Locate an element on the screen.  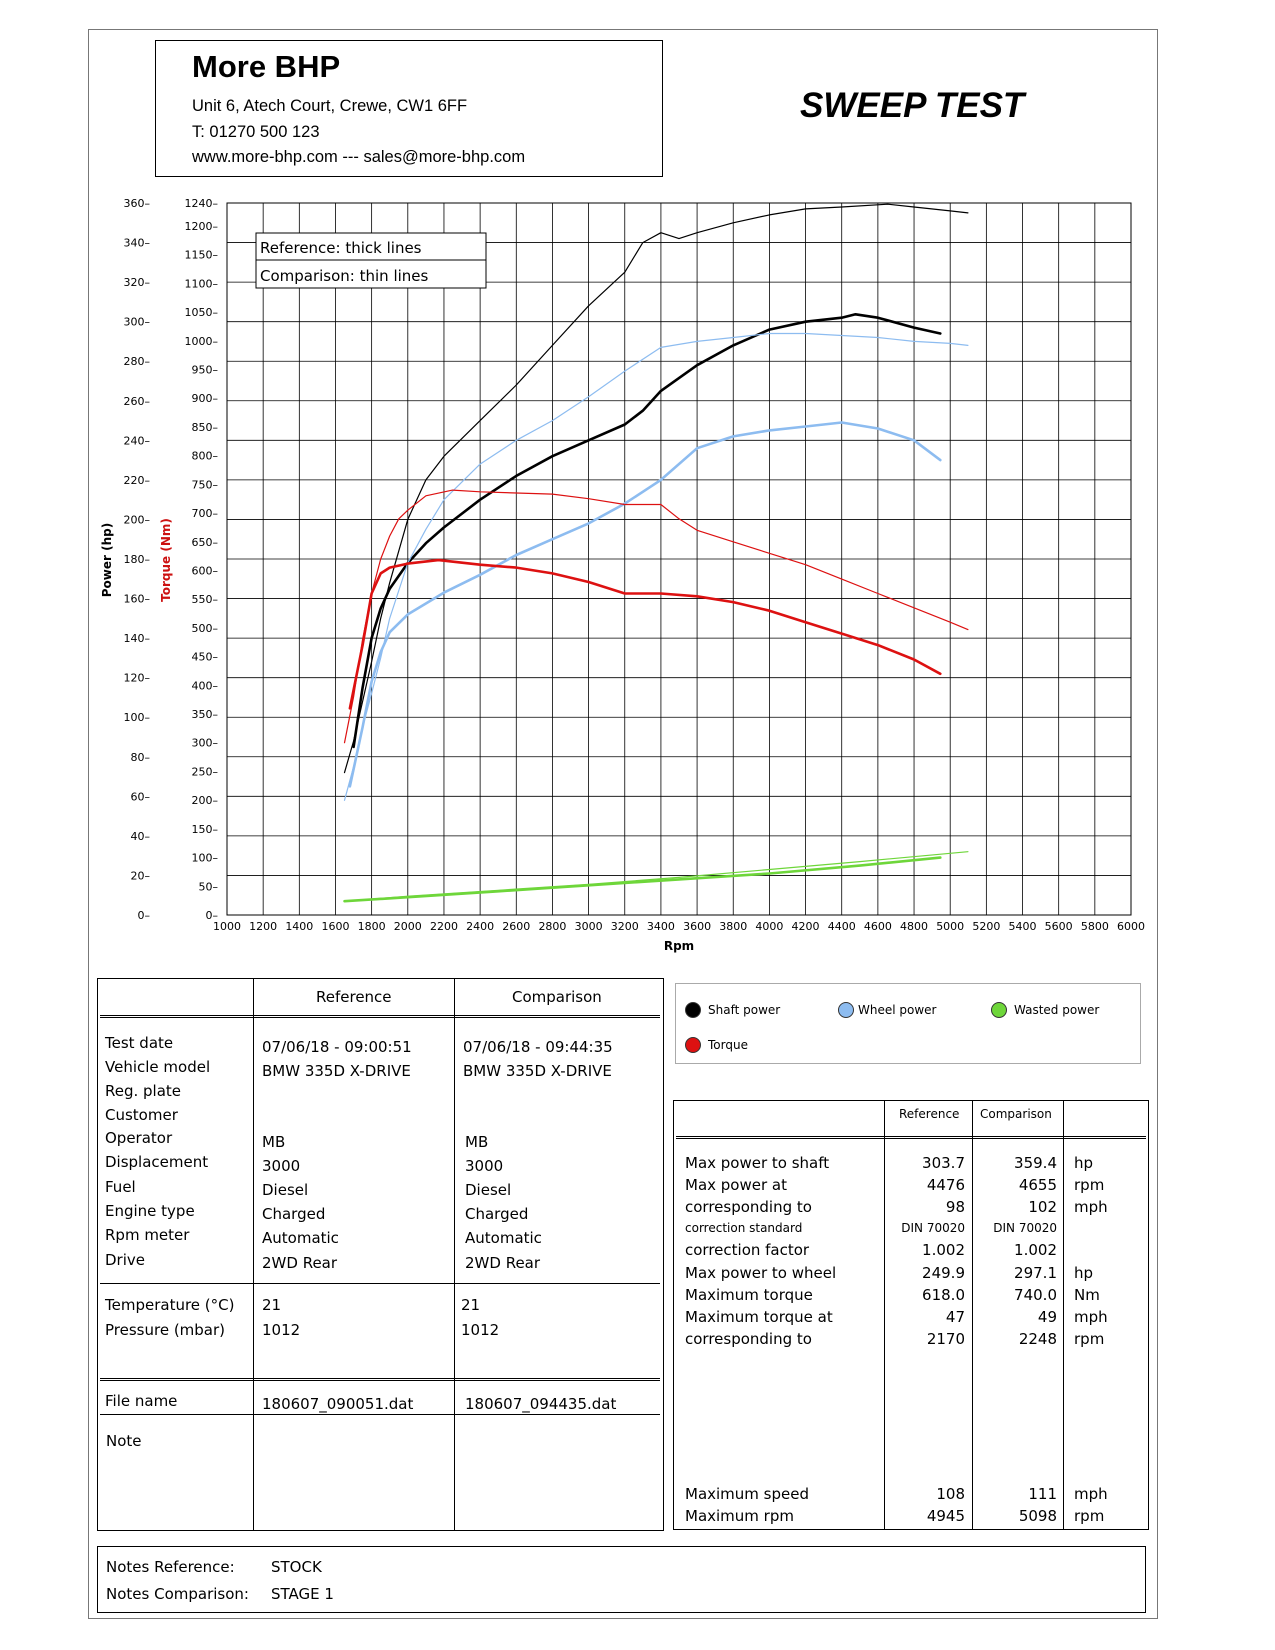
torque-tick-label: 1200– is located at coordinates (202, 226).